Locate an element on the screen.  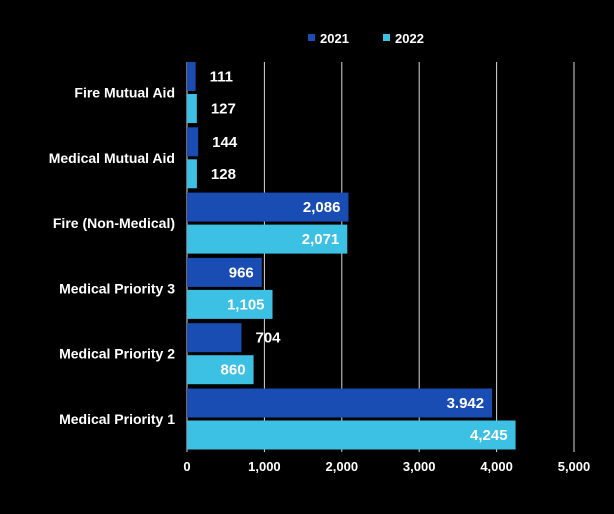
category-label: Fire Mutual Aid is located at coordinates (124, 93).